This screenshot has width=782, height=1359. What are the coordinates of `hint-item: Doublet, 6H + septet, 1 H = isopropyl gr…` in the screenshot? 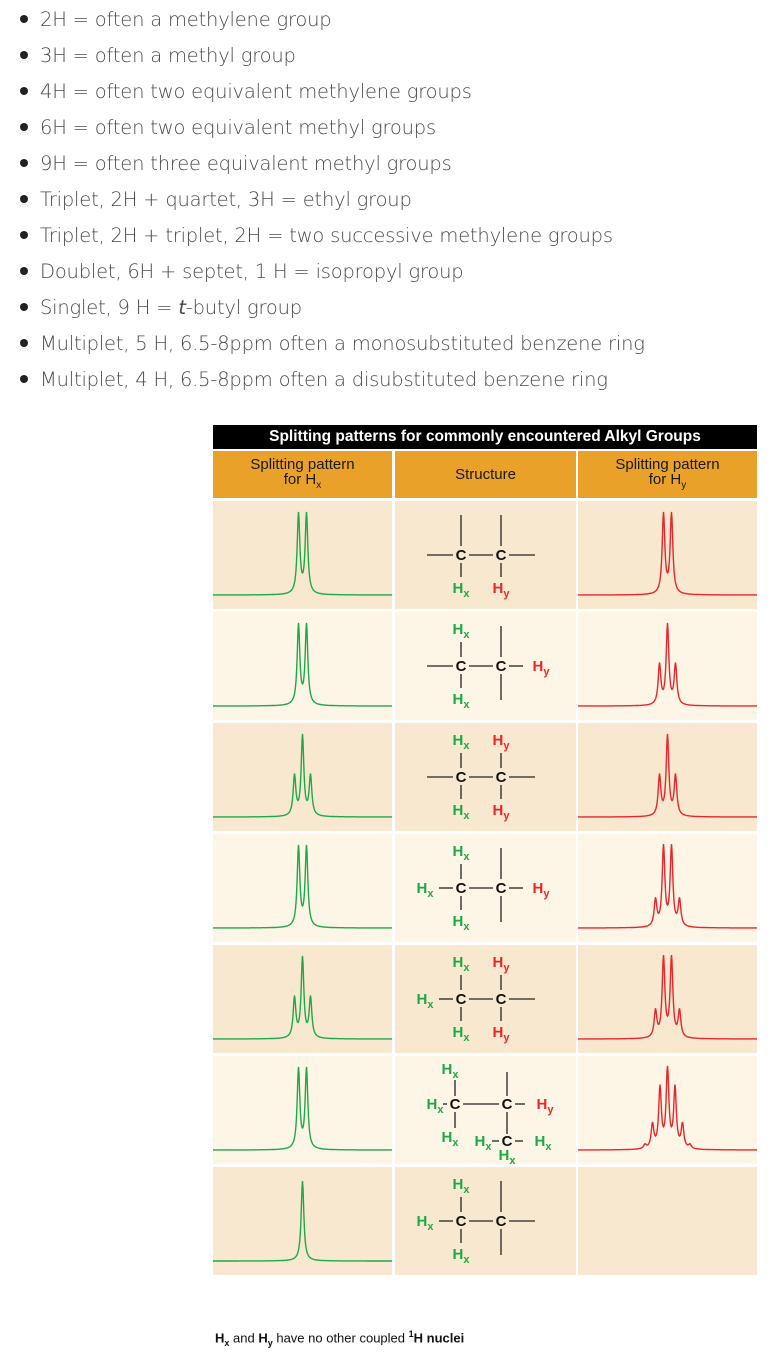 It's located at (242, 272).